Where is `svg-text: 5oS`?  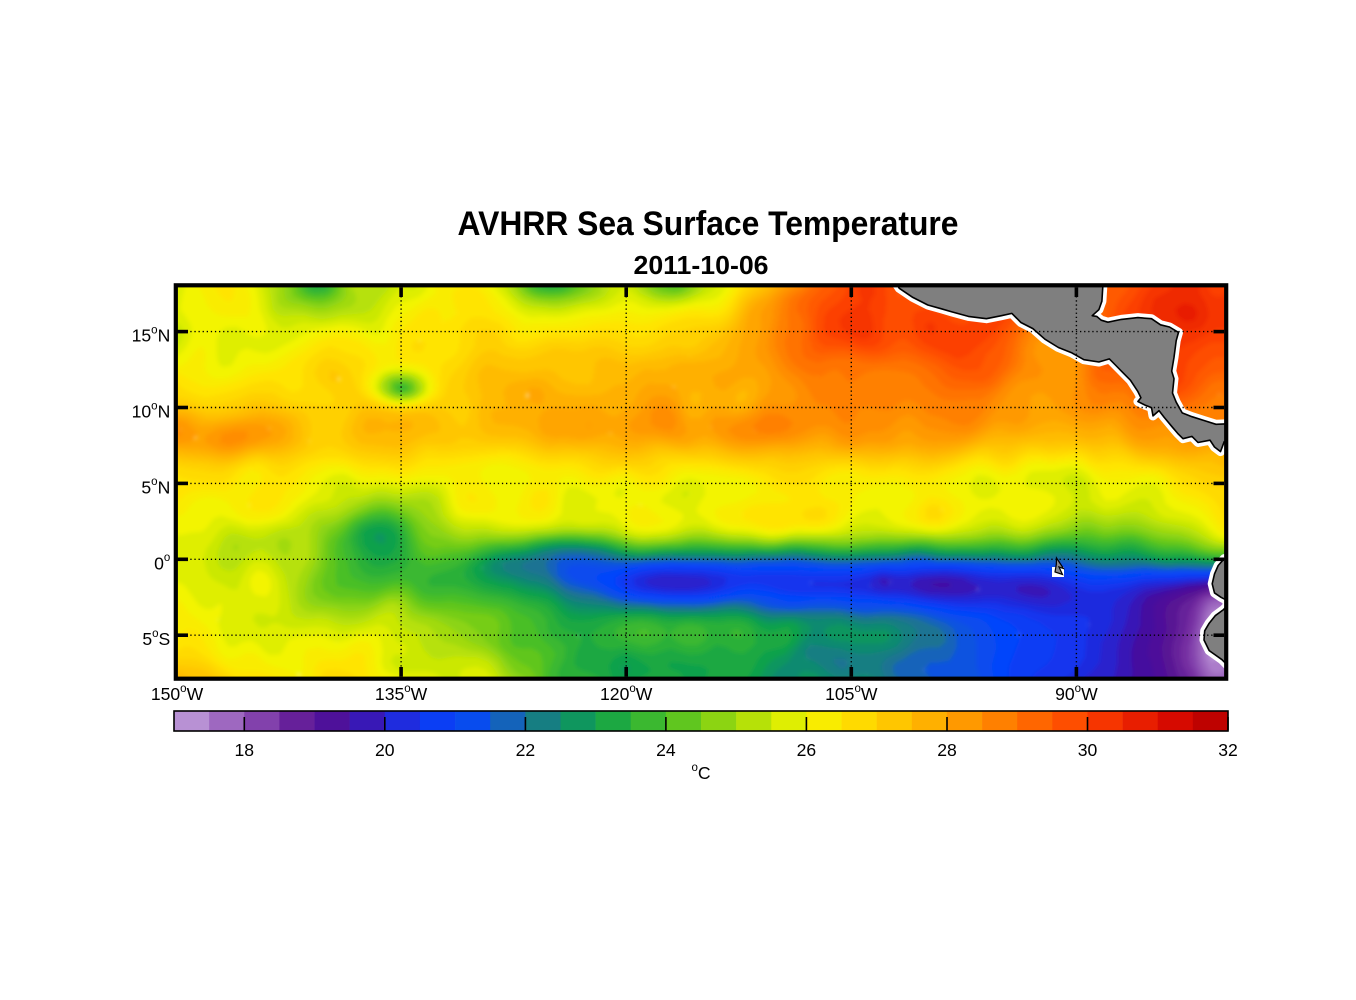
svg-text: 5oS is located at coordinates (156, 638).